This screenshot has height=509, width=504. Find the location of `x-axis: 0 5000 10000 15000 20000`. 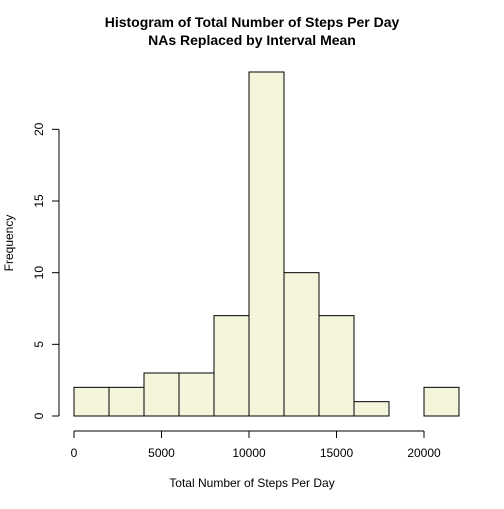

x-axis: 0 5000 10000 15000 20000 is located at coordinates (256, 445).